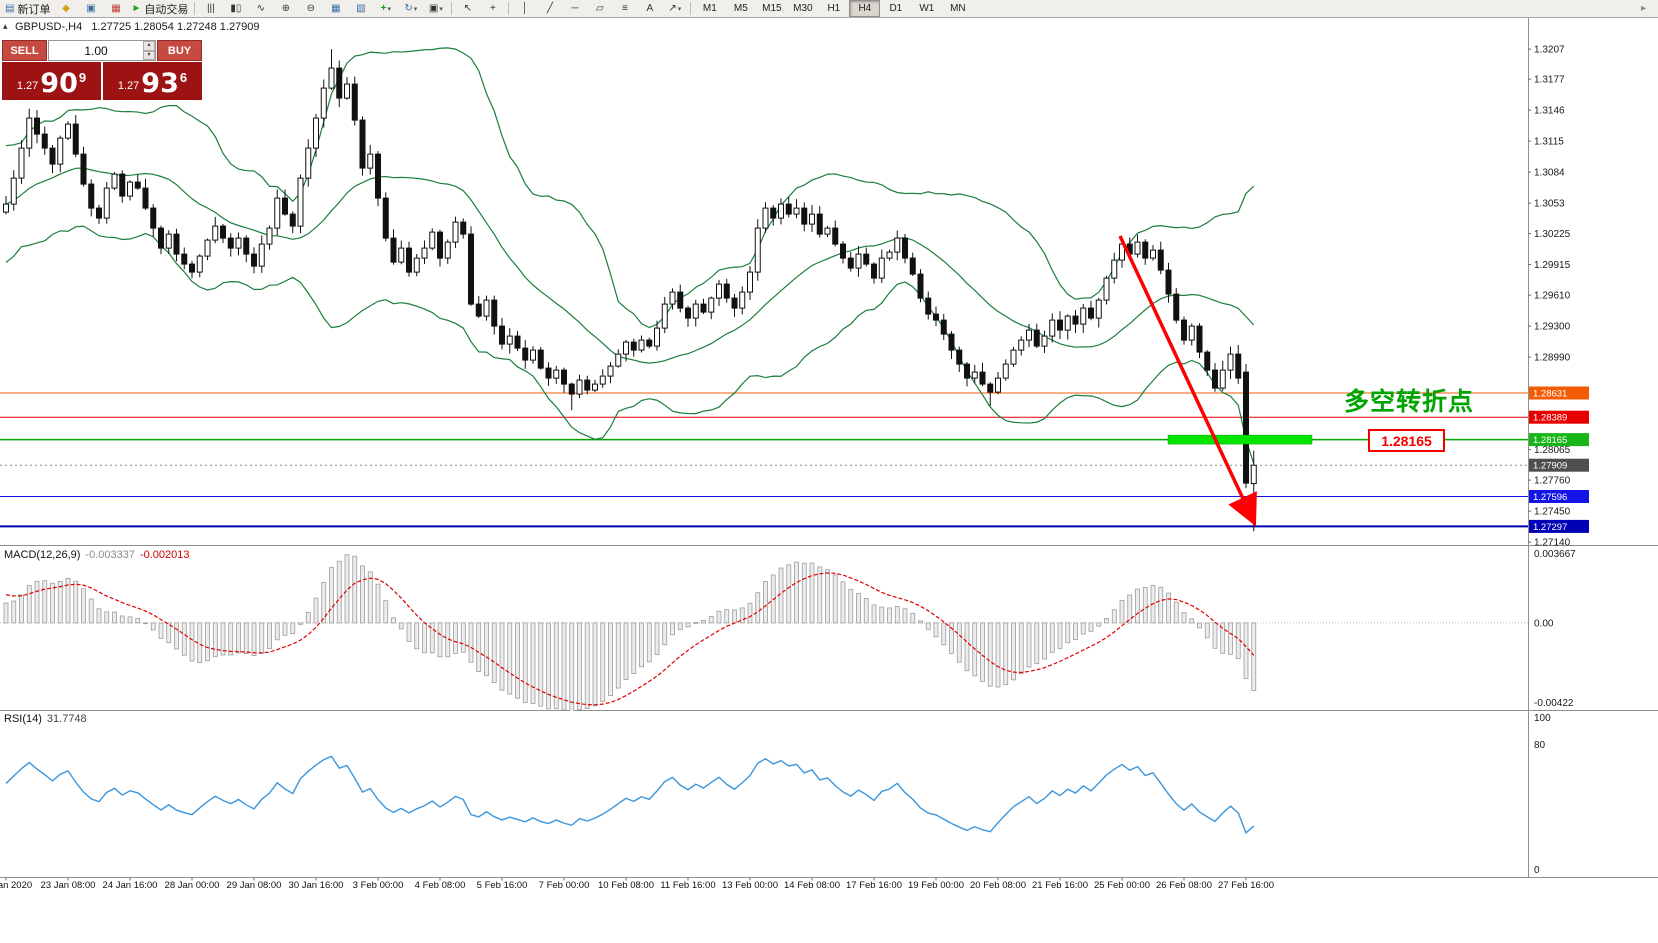  I want to click on svg-text: 1.3115, so click(1549, 142).